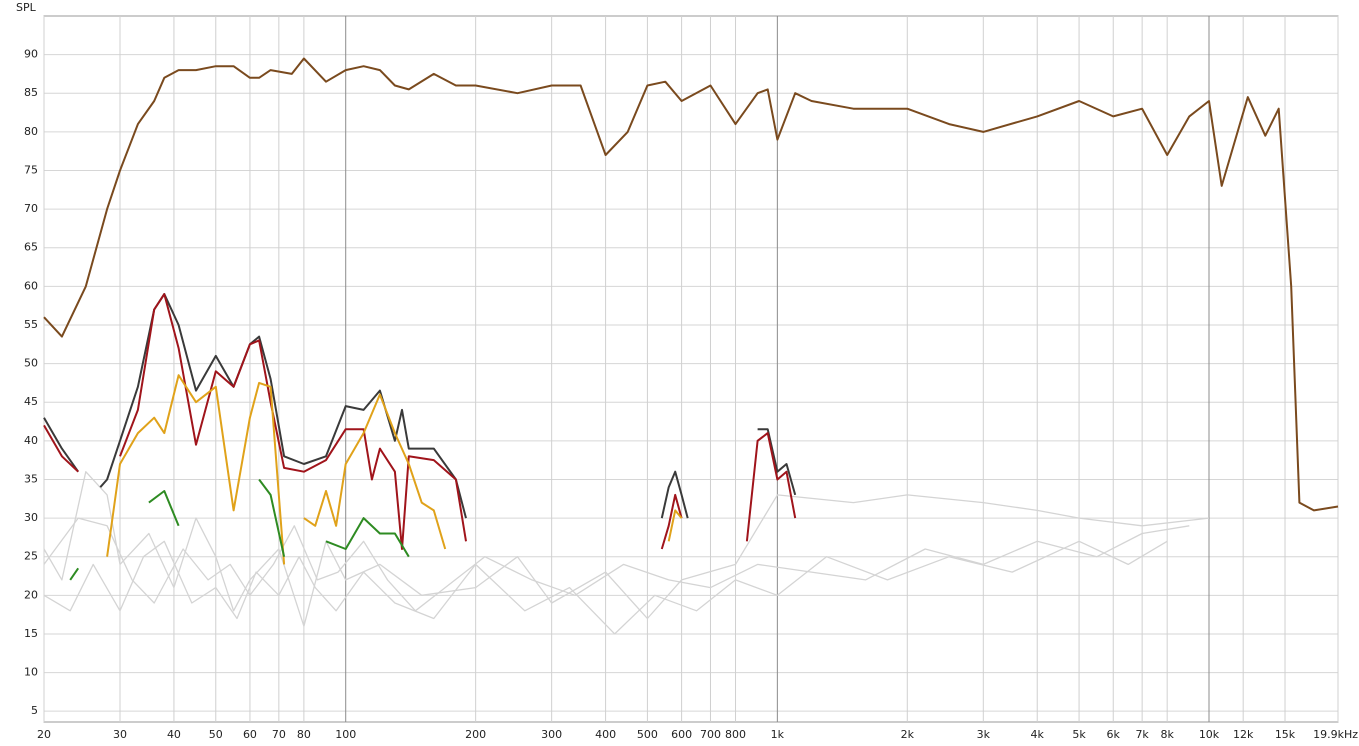 This screenshot has width=1359, height=746. I want to click on y-tick-label: 75, so click(31, 169).